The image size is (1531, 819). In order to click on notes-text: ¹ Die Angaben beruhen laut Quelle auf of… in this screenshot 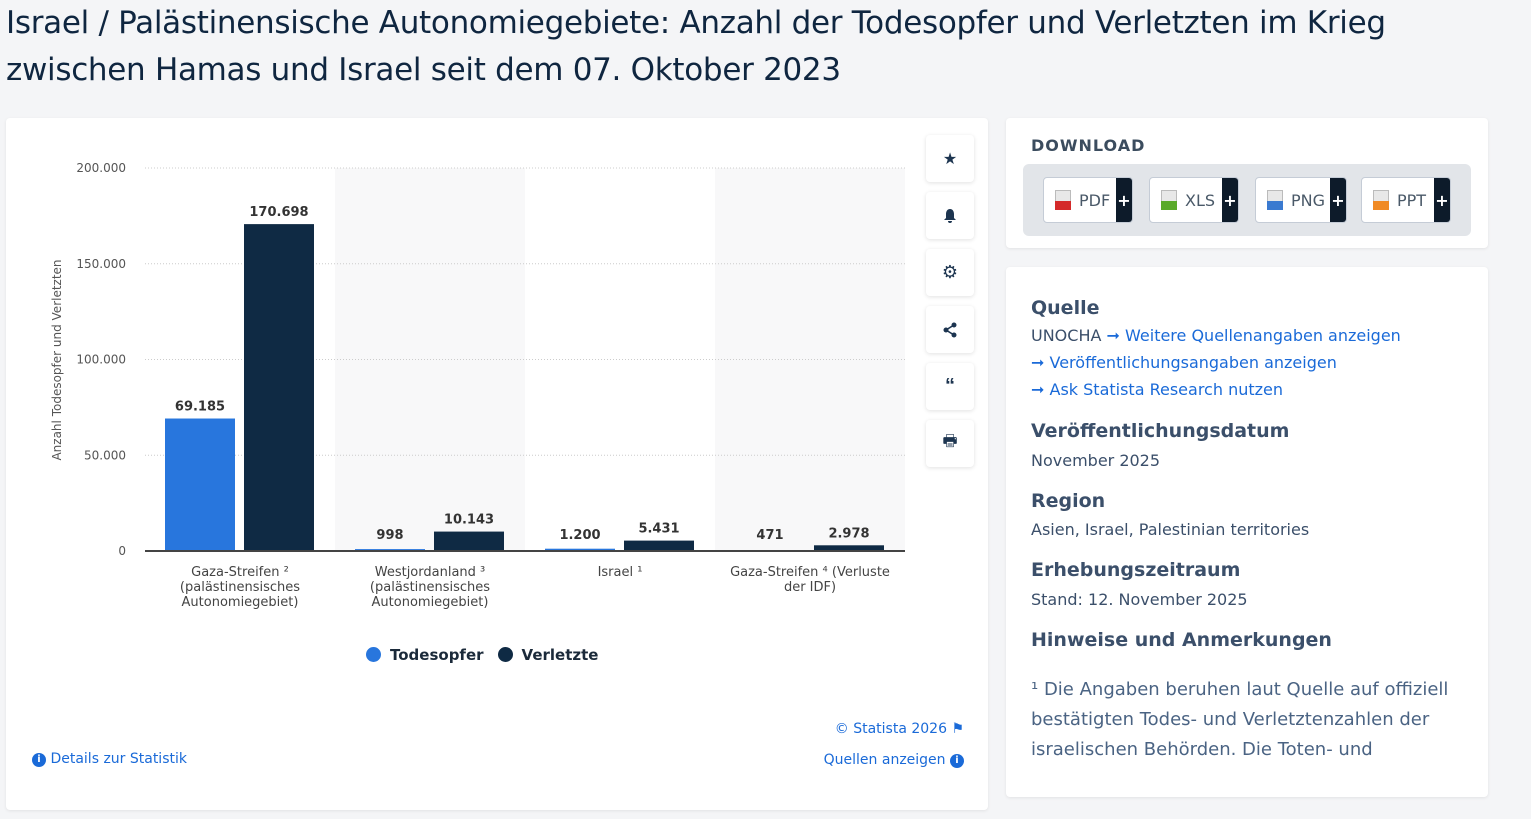, I will do `click(1240, 725)`.